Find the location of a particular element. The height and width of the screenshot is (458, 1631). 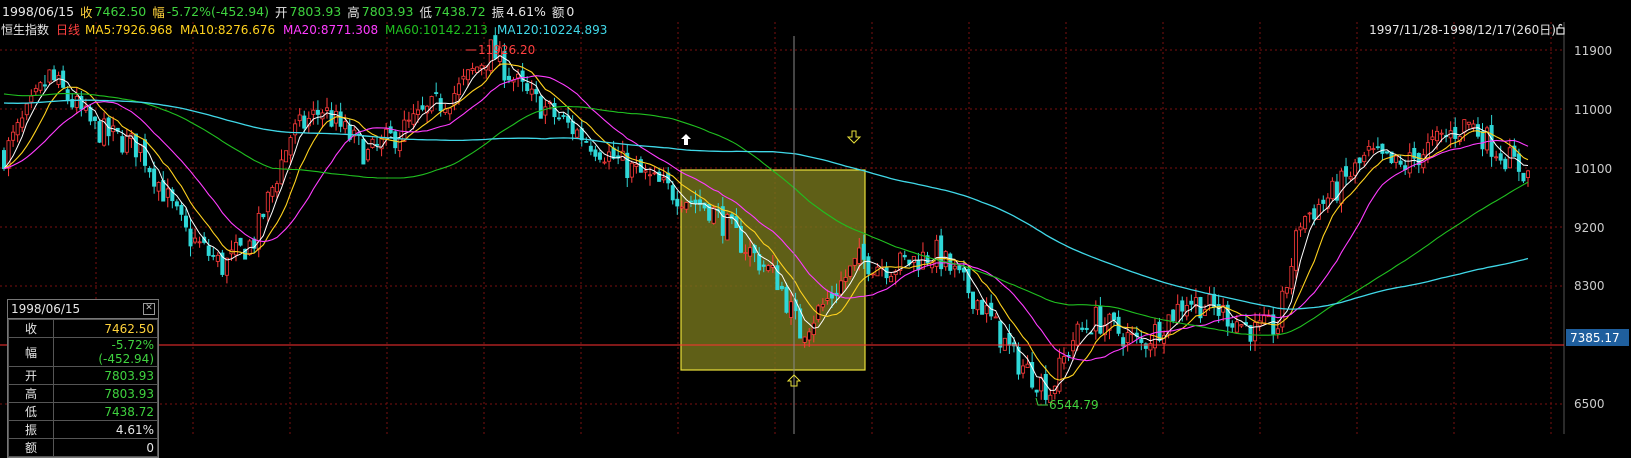

header-amplitude-value: 4.61% is located at coordinates (526, 11).